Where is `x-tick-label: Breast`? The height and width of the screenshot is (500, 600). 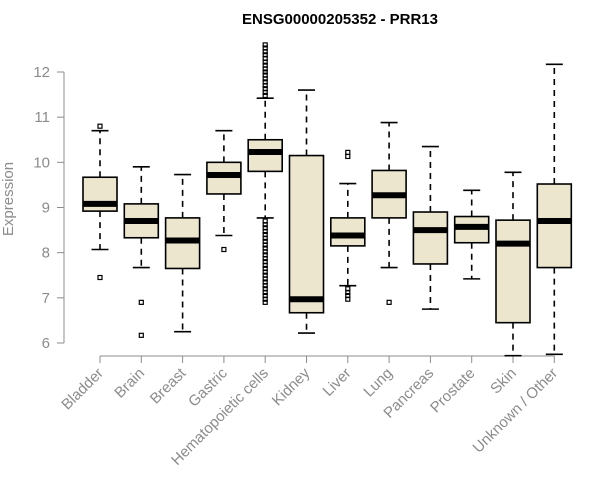
x-tick-label: Breast is located at coordinates (168, 385).